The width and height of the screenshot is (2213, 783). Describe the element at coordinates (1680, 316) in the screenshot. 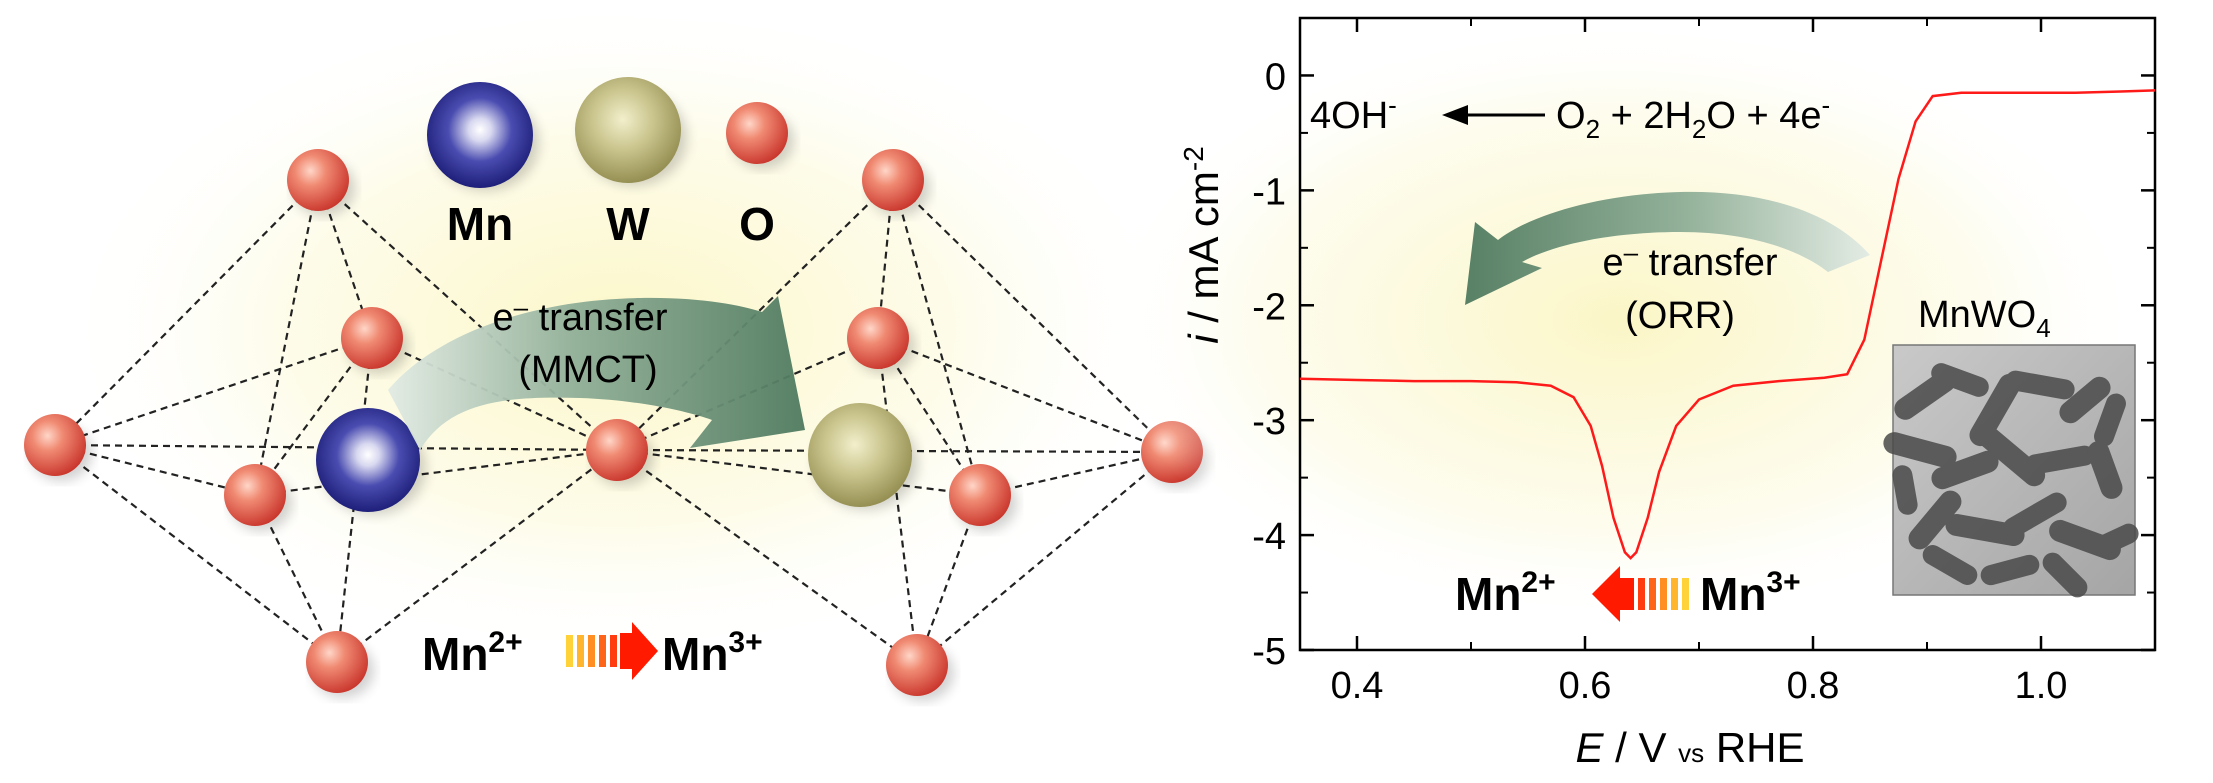

I see `orr-label: (ORR)` at that location.